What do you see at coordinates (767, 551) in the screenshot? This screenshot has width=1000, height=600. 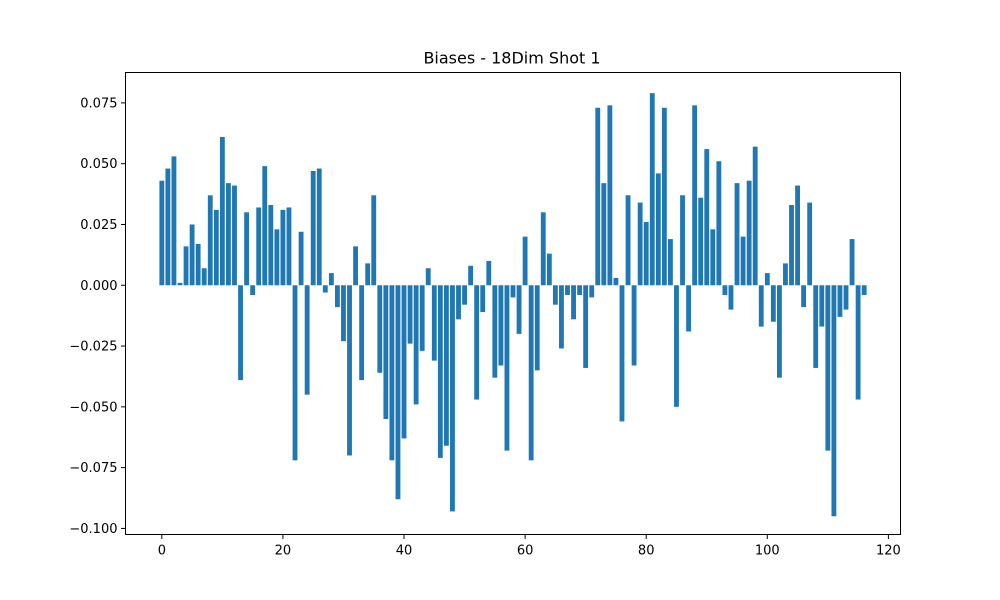 I see `x-tick-label: 100` at bounding box center [767, 551].